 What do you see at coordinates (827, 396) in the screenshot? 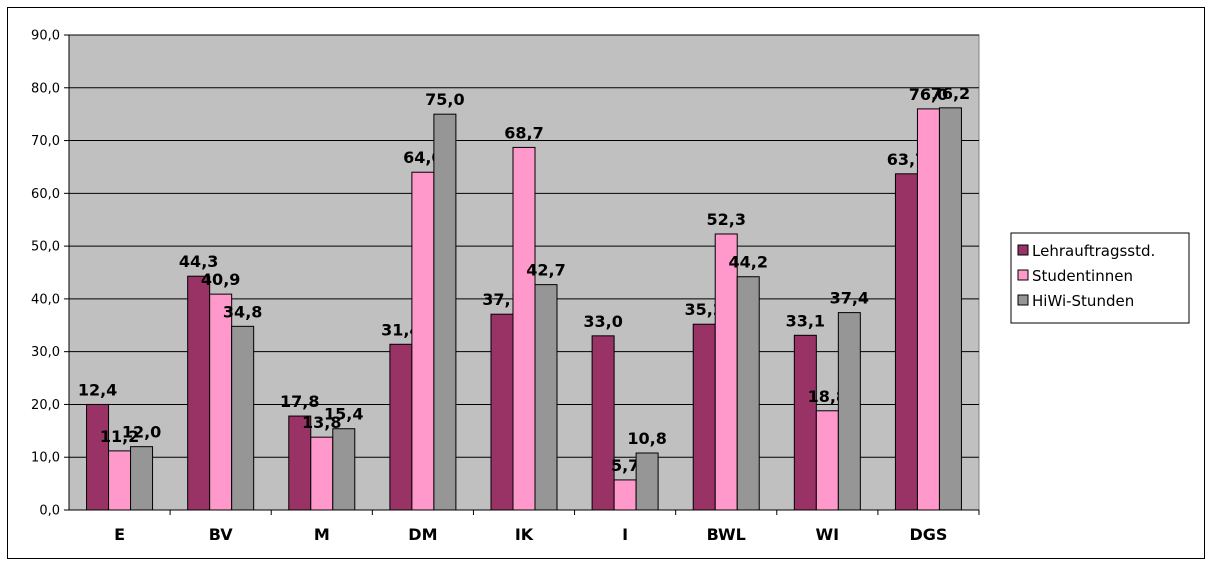
I see `data-label: 18,8` at bounding box center [827, 396].